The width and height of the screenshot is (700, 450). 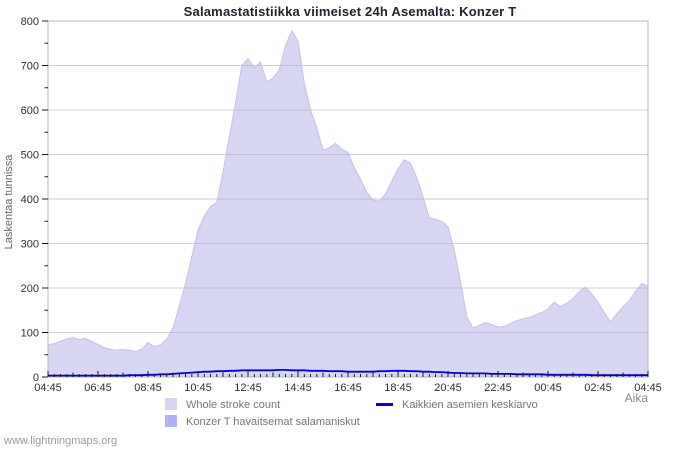 What do you see at coordinates (30, 200) in the screenshot?
I see `y-tick-label: 400` at bounding box center [30, 200].